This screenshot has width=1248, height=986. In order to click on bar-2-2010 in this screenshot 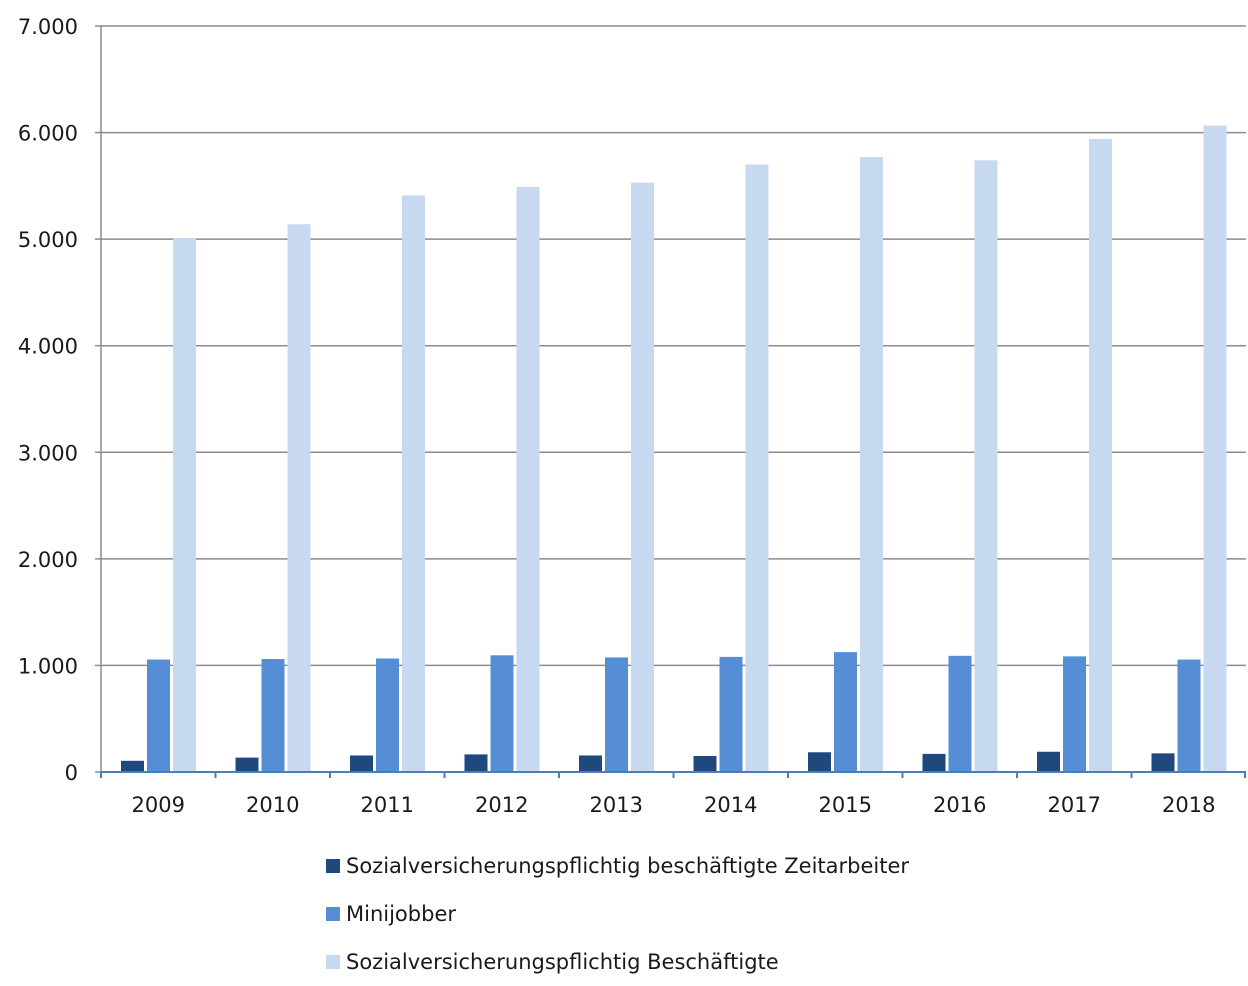, I will do `click(299, 498)`.